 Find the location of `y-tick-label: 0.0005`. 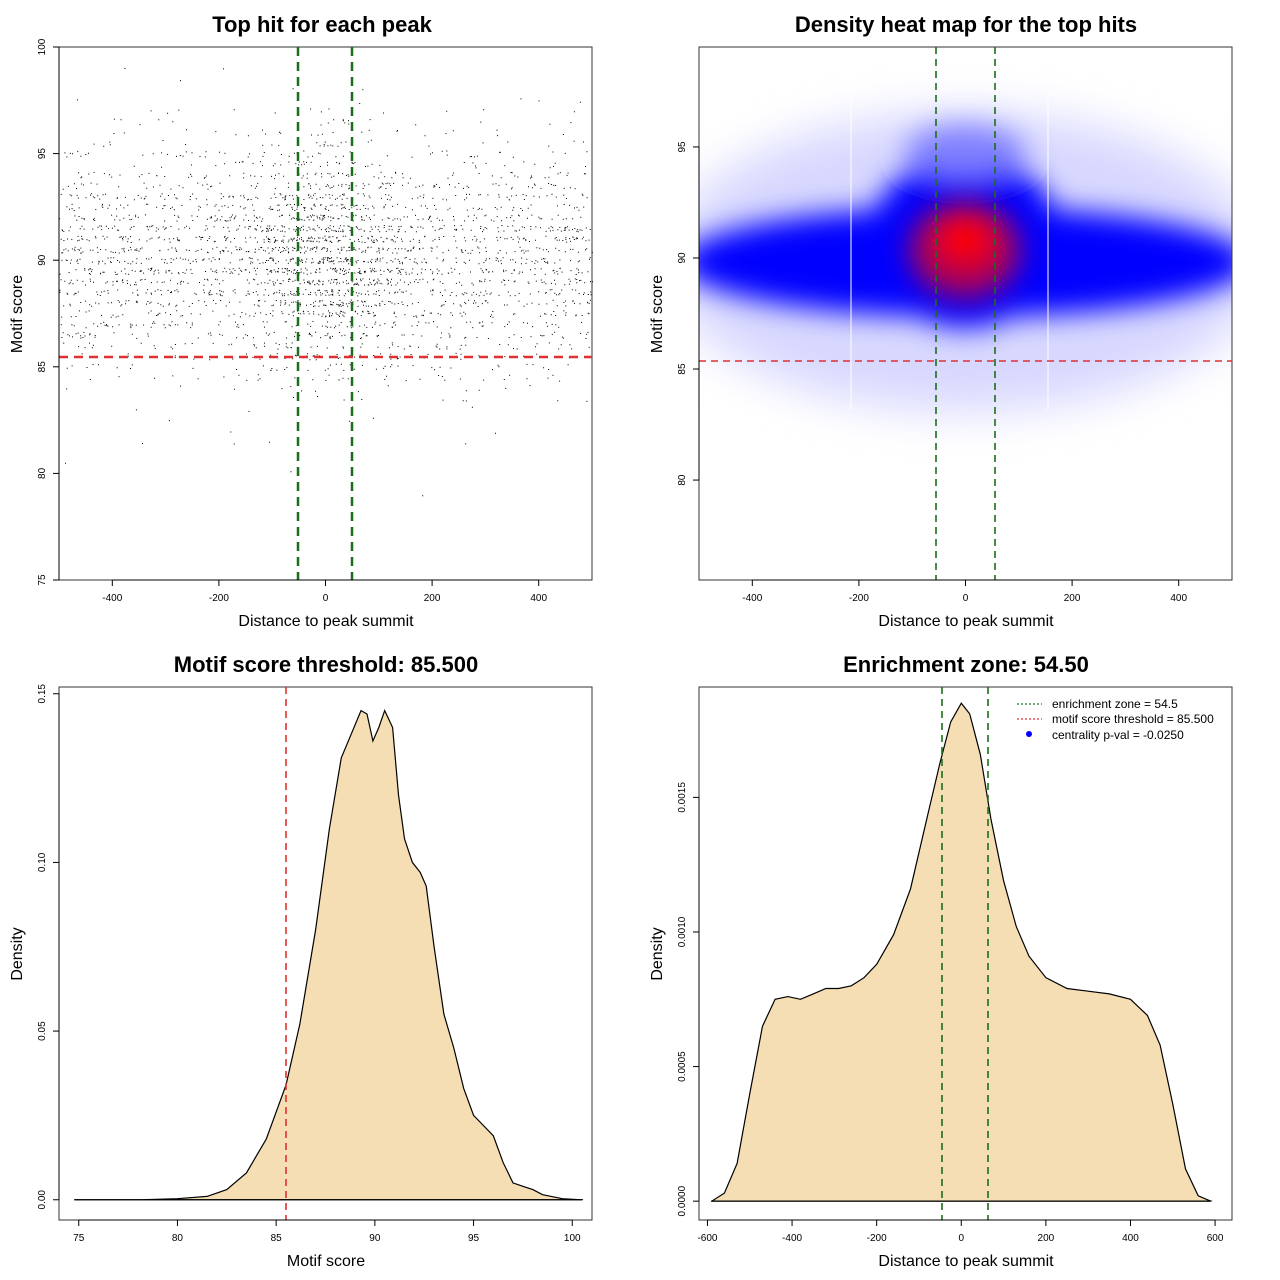

y-tick-label: 0.0005 is located at coordinates (682, 1066).